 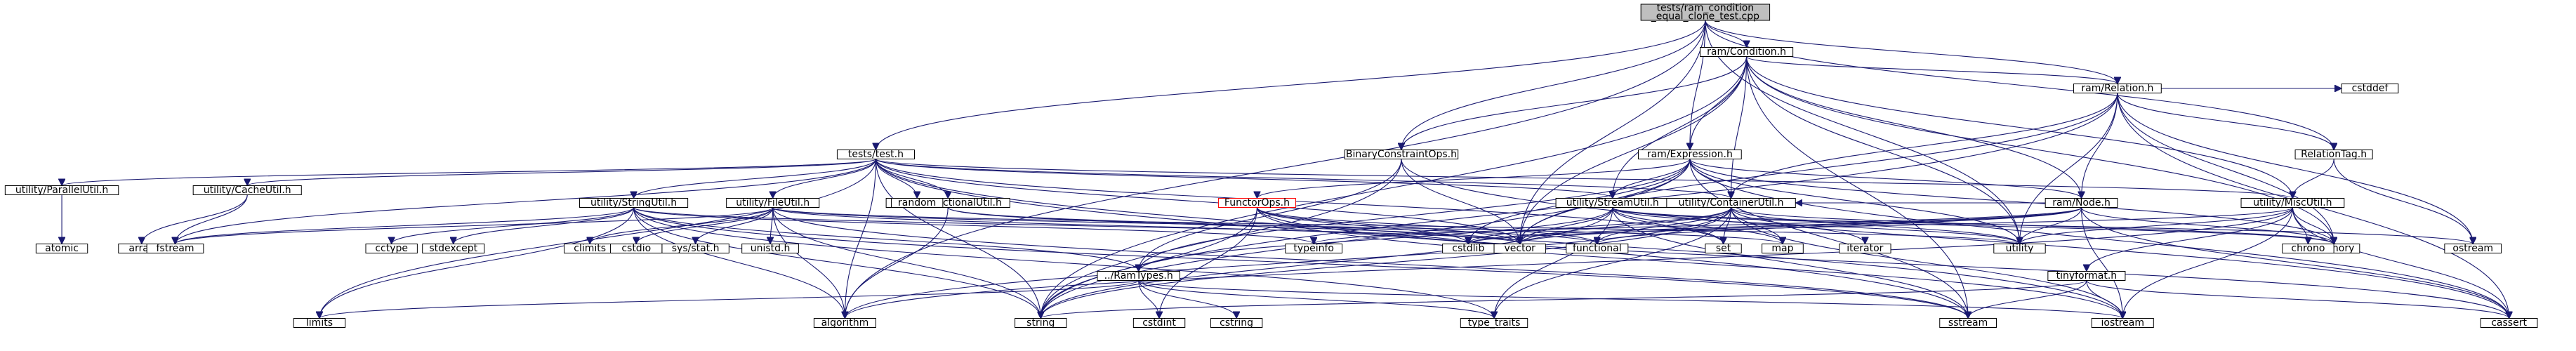 I want to click on node-cctype: cctype, so click(x=391, y=248).